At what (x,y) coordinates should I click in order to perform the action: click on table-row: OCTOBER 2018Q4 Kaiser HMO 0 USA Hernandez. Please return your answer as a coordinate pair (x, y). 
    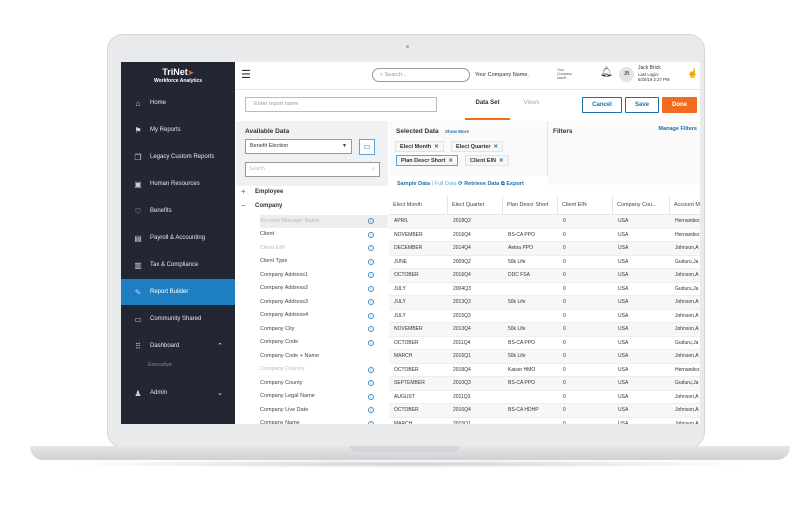
    Looking at the image, I should click on (544, 370).